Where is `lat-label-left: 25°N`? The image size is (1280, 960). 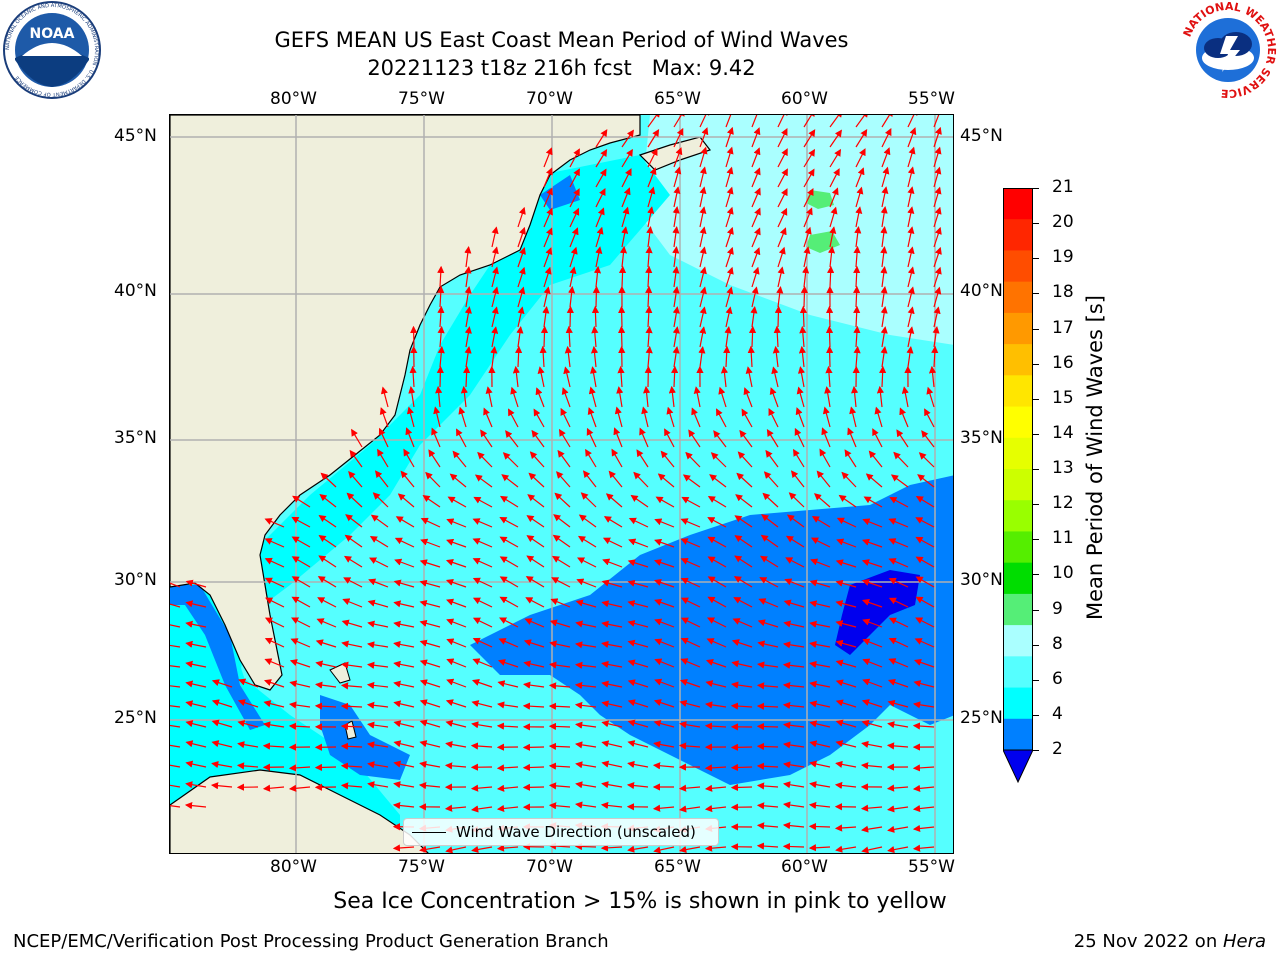 lat-label-left: 25°N is located at coordinates (135, 718).